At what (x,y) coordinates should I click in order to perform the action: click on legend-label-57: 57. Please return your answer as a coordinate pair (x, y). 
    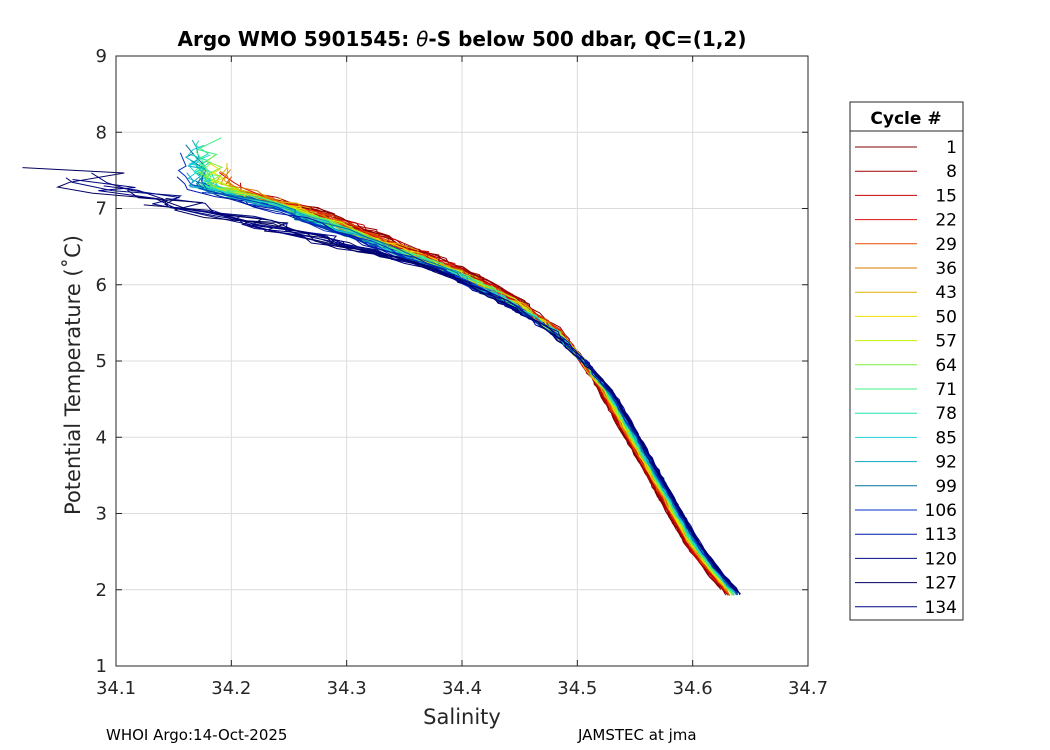
    Looking at the image, I should click on (946, 342).